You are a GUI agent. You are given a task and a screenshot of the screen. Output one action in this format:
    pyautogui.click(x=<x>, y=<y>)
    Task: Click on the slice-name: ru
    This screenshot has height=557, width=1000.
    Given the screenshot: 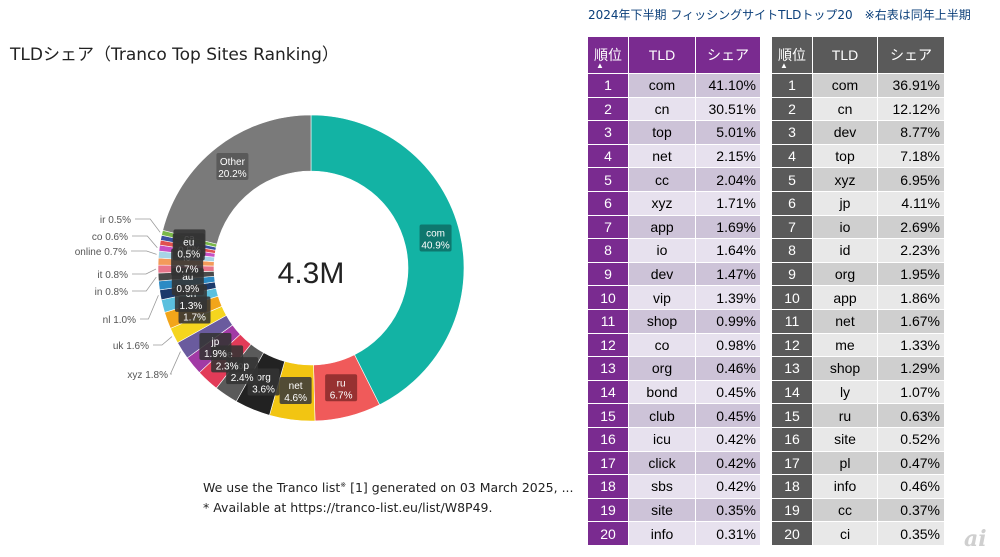 What is the action you would take?
    pyautogui.click(x=341, y=383)
    